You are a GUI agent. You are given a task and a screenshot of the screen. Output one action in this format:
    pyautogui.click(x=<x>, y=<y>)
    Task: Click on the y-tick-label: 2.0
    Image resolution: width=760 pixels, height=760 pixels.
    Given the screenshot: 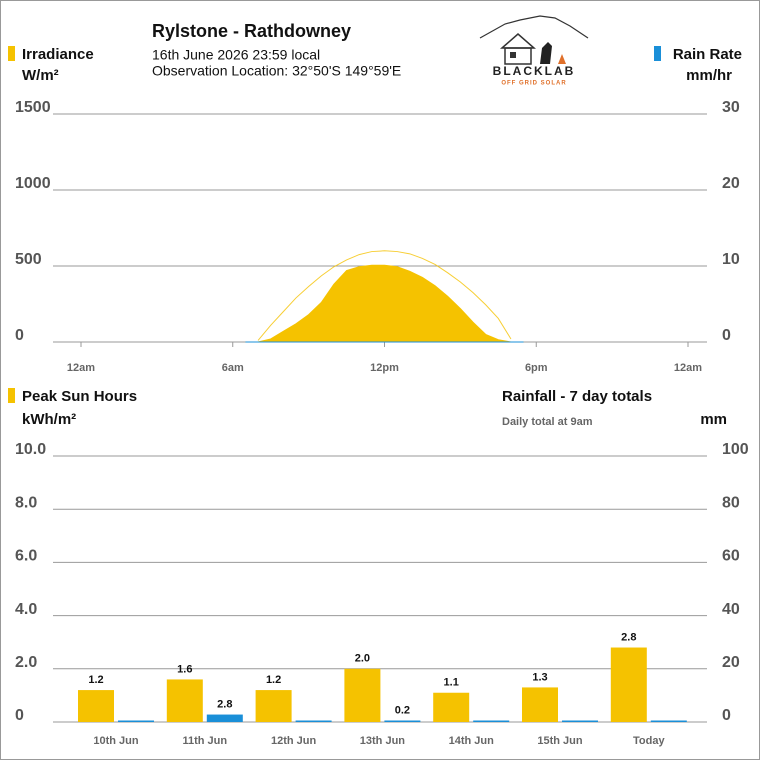 What is the action you would take?
    pyautogui.click(x=26, y=662)
    